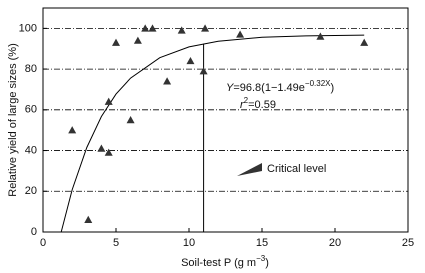 The height and width of the screenshot is (273, 425). I want to click on eq-mid: =96.8(1−1.49e, so click(269, 88).